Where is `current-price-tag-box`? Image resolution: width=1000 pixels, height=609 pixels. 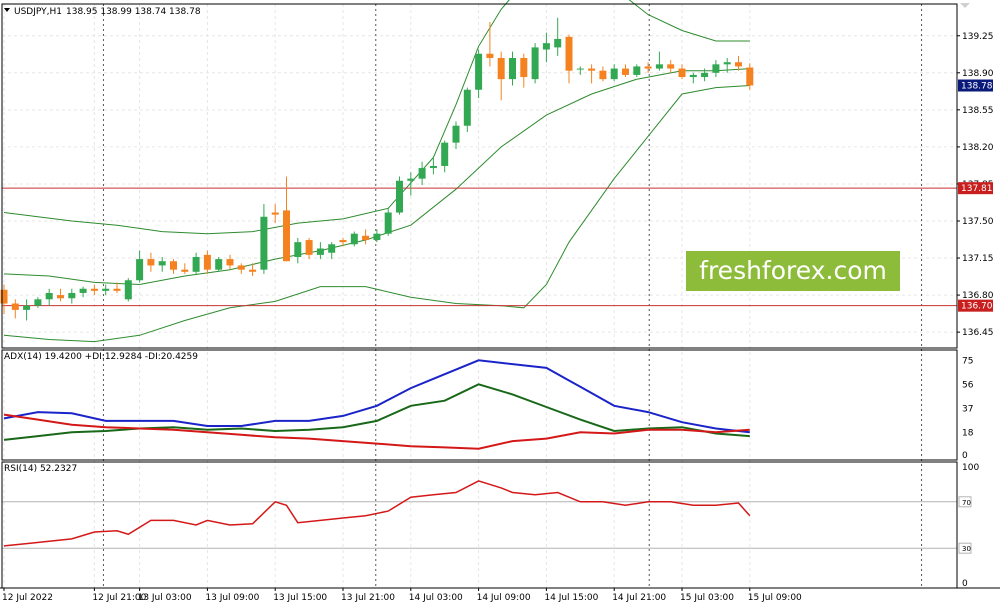
current-price-tag-box is located at coordinates (975, 85).